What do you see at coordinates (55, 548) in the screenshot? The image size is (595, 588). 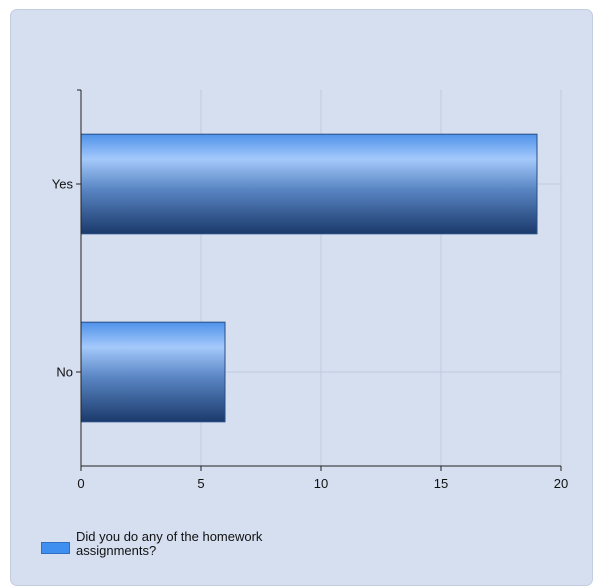 I see `legend-swatch` at bounding box center [55, 548].